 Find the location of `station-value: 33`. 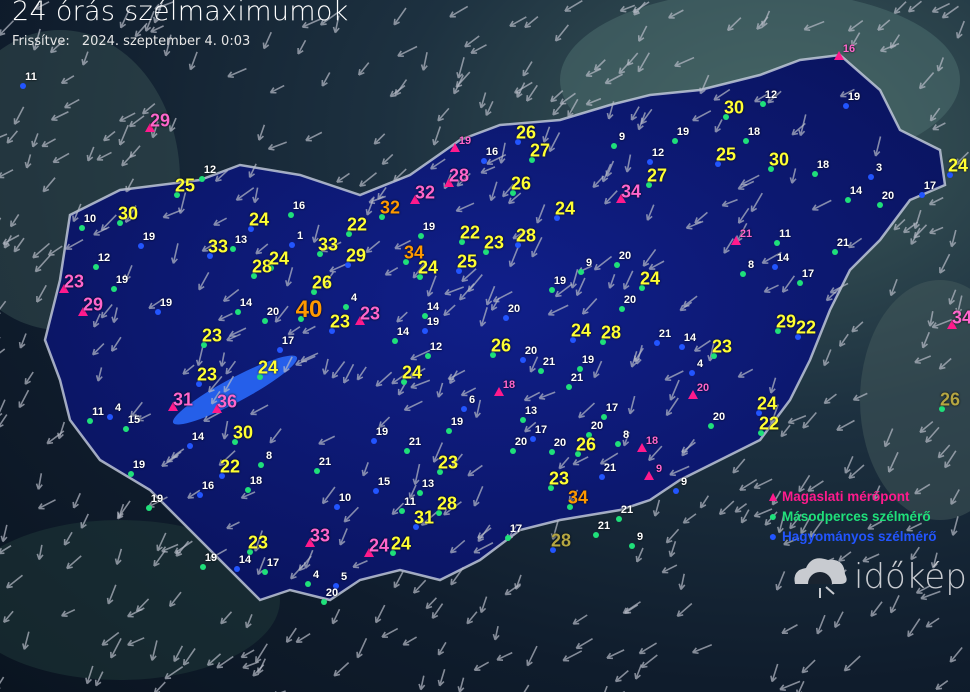

station-value: 33 is located at coordinates (328, 244).